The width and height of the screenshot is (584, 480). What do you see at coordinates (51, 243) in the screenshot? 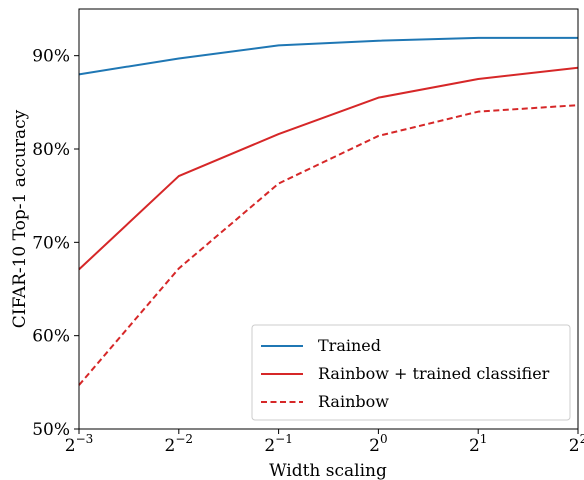
I see `y-tick-label: 70%` at bounding box center [51, 243].